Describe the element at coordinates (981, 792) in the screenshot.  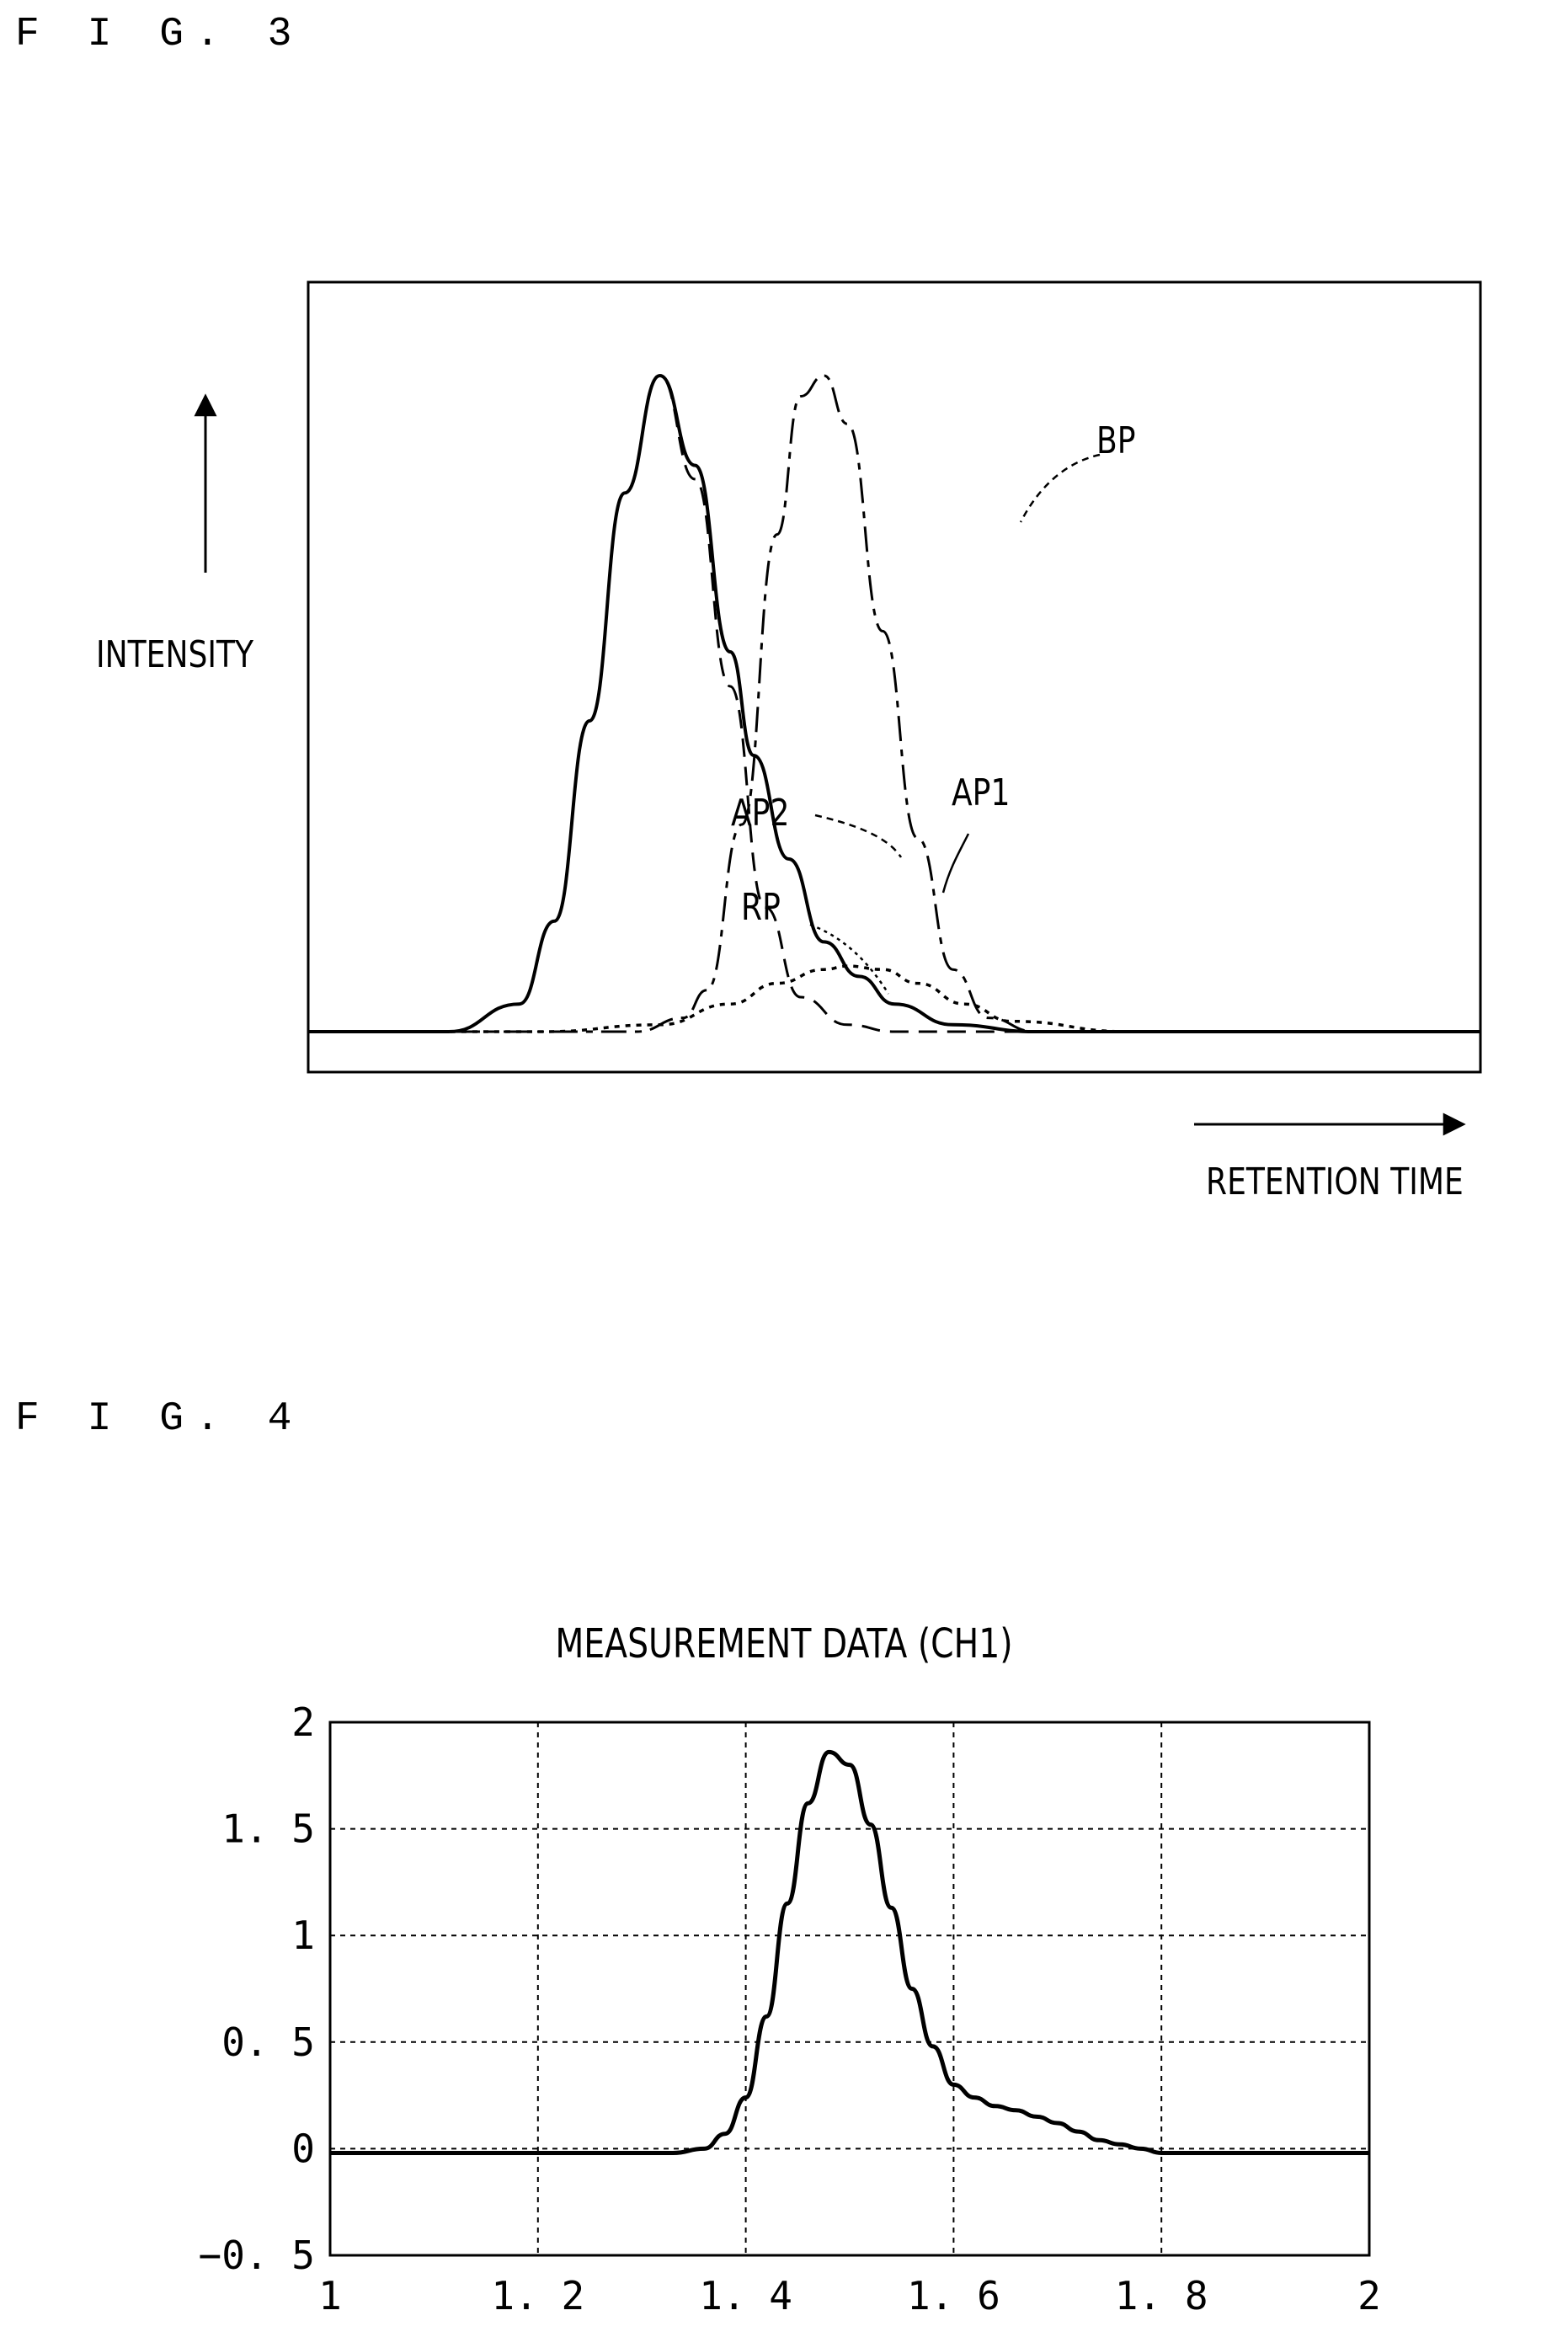
I see `curve-label-ap1: AP1` at that location.